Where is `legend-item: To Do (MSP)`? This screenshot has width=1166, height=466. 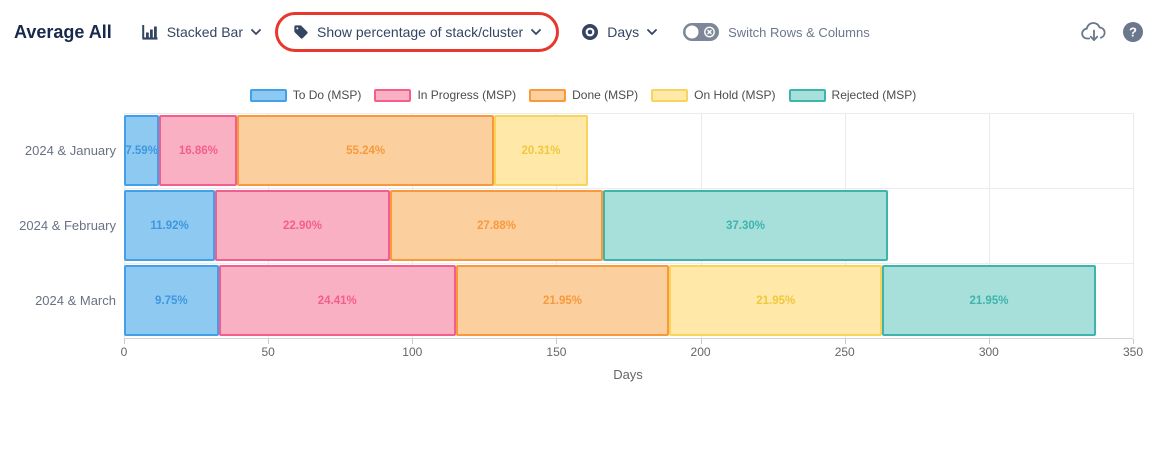 legend-item: To Do (MSP) is located at coordinates (305, 95).